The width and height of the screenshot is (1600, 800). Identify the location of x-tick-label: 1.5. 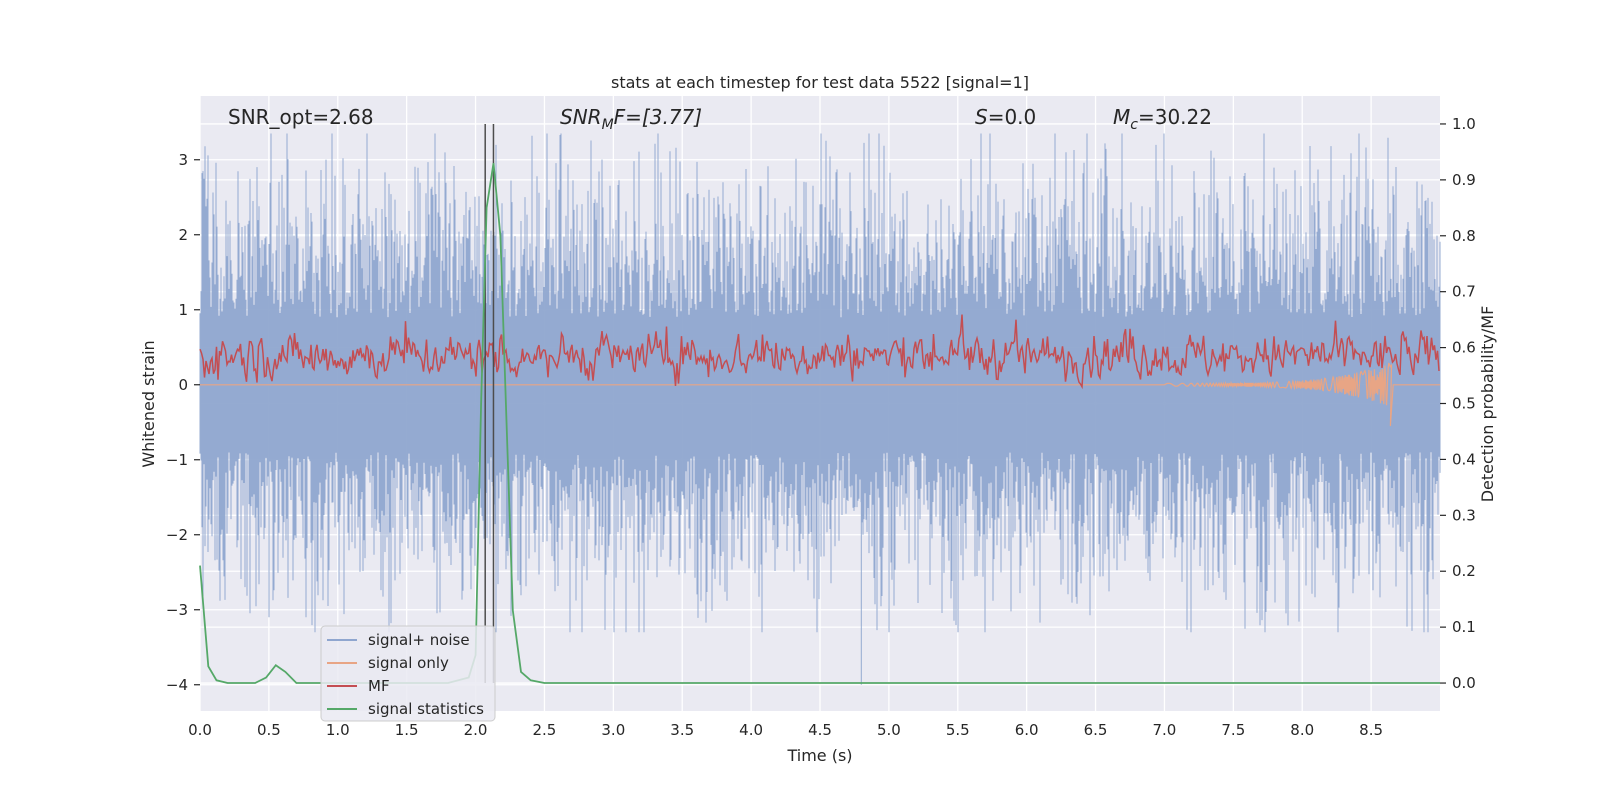
(407, 730).